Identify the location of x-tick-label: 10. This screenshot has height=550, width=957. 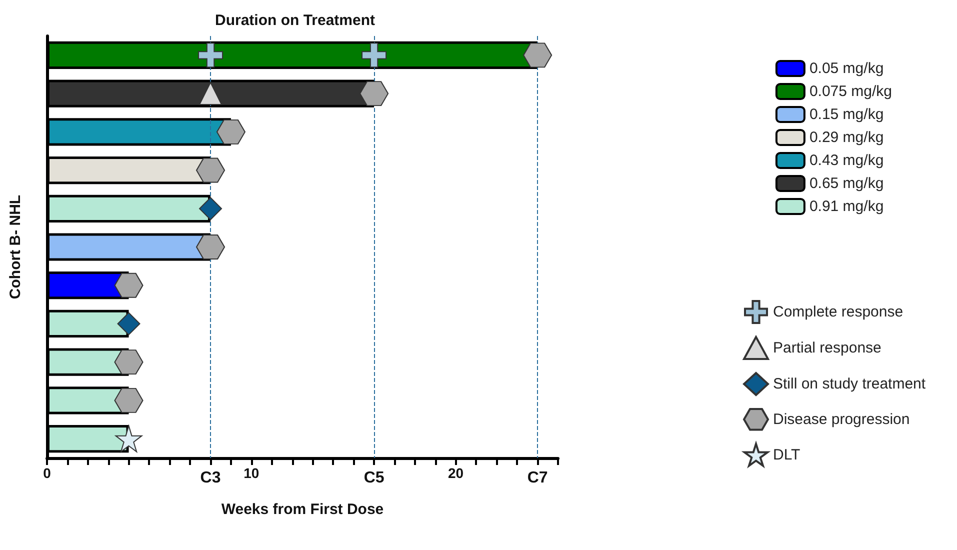
(252, 473).